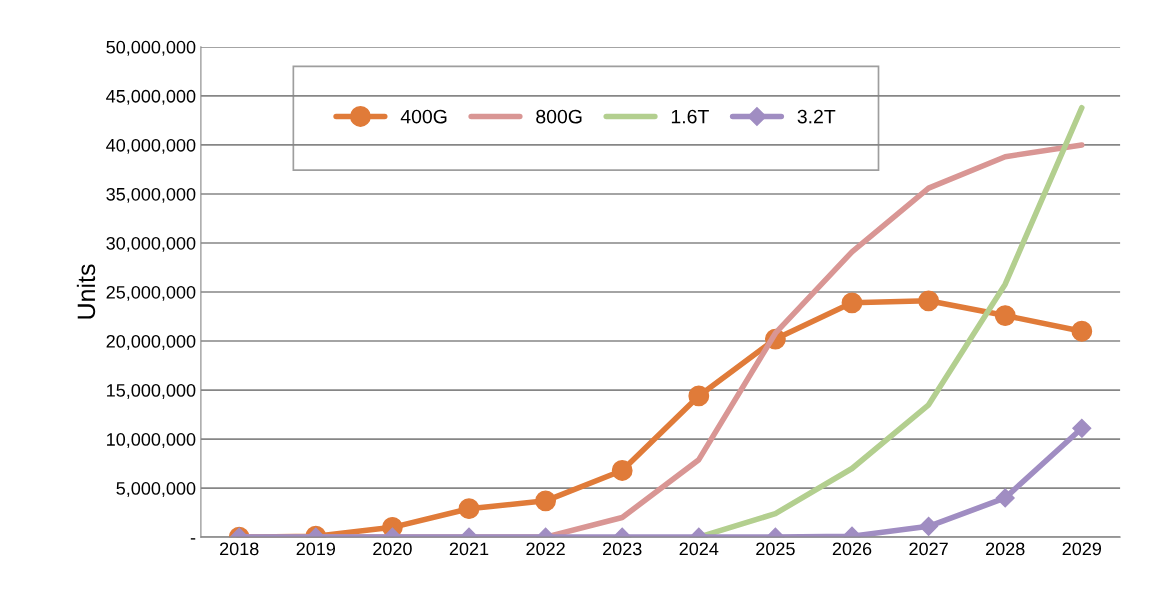 This screenshot has width=1168, height=609. Describe the element at coordinates (1082, 549) in the screenshot. I see `x-tick-label: 2029` at that location.